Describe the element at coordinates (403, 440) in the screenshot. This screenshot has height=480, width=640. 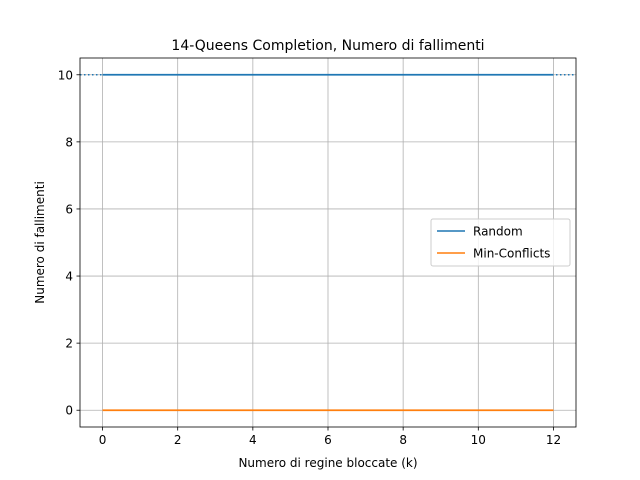
I see `x-tick-label: 8` at that location.